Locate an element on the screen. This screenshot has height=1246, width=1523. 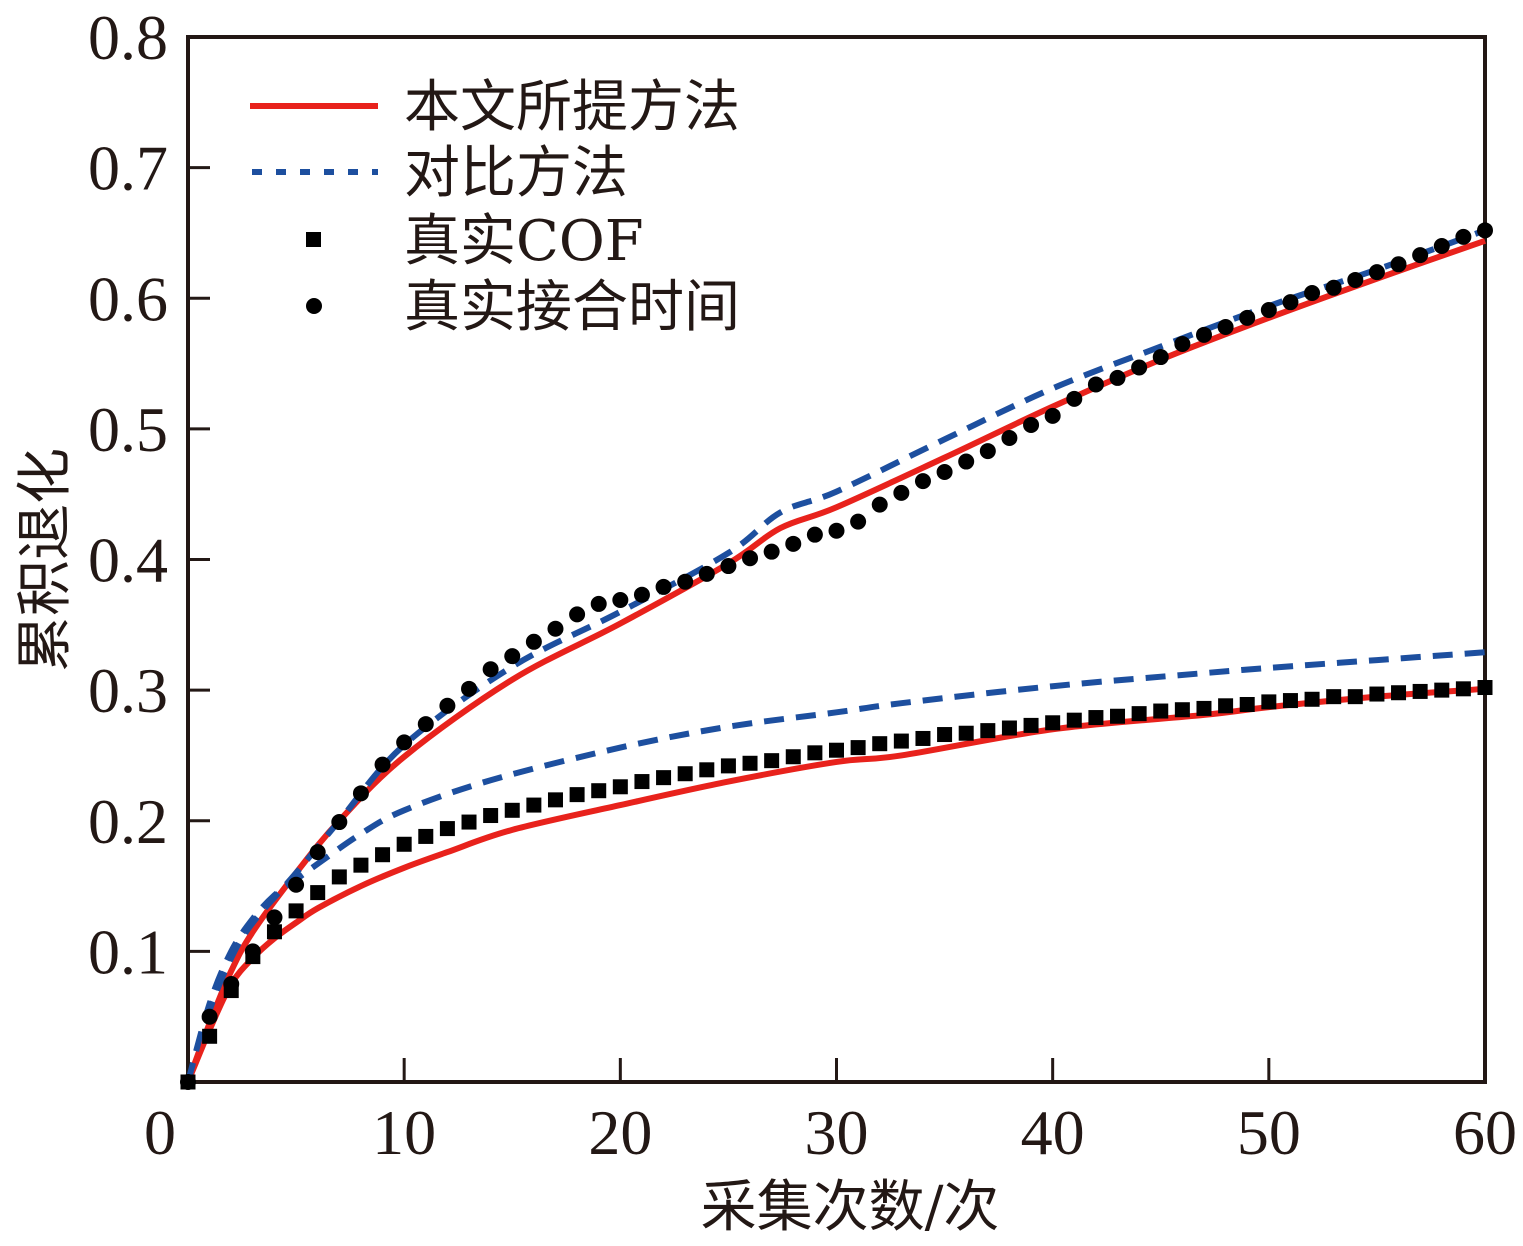
legend-item: 真实COF is located at coordinates (475, 241).